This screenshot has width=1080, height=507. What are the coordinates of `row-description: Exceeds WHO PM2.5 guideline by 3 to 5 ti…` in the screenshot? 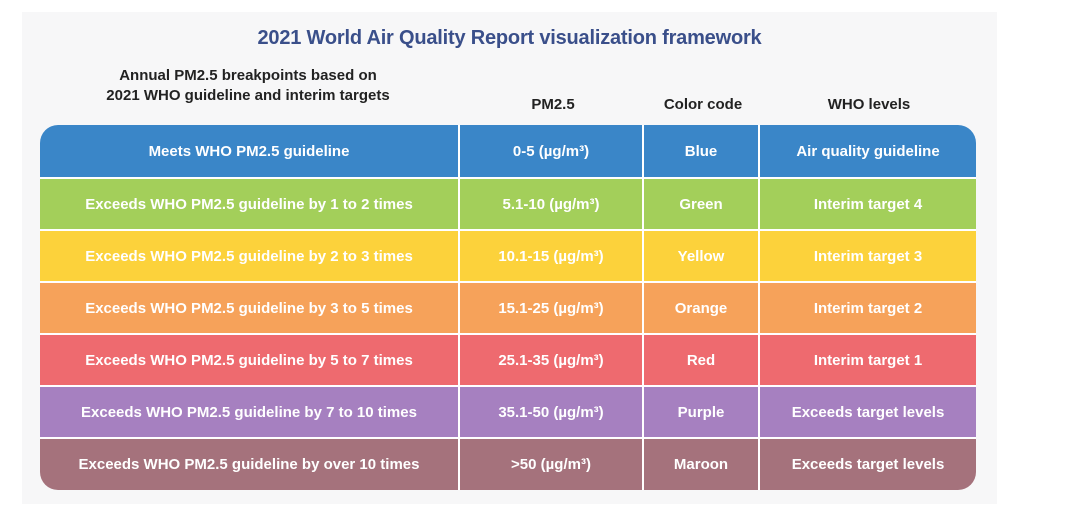 It's located at (250, 308).